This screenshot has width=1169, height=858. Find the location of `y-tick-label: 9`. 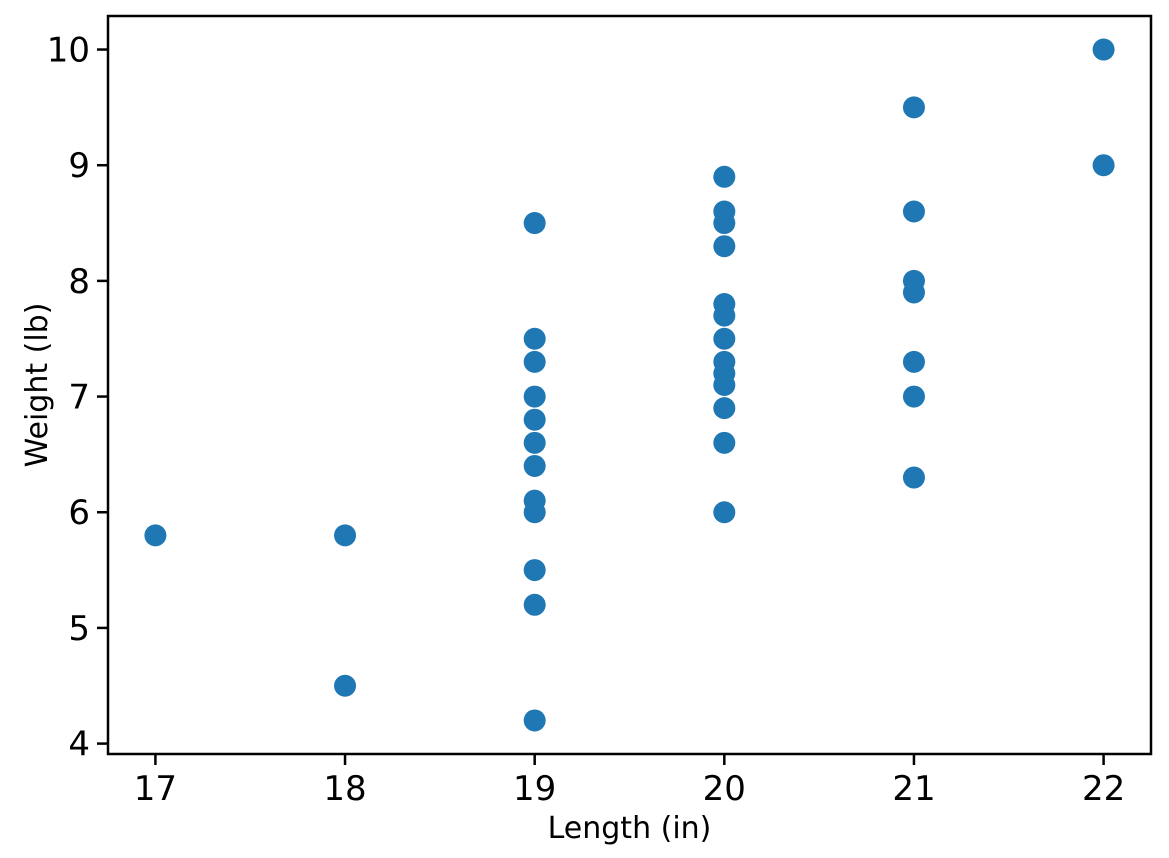

y-tick-label: 9 is located at coordinates (79, 166).